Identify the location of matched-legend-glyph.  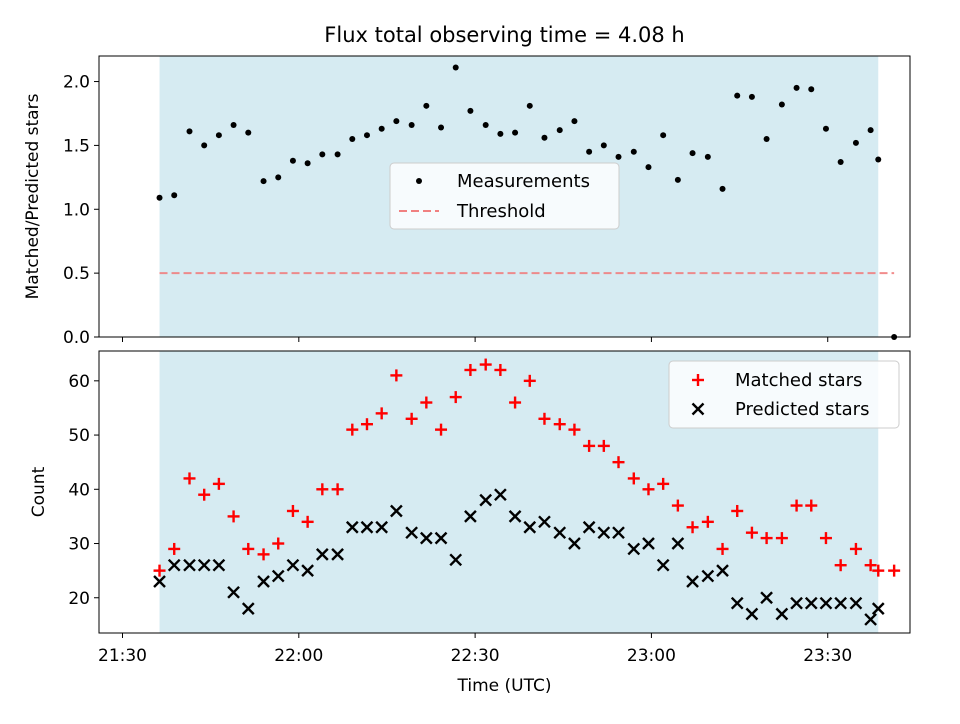
(698, 380).